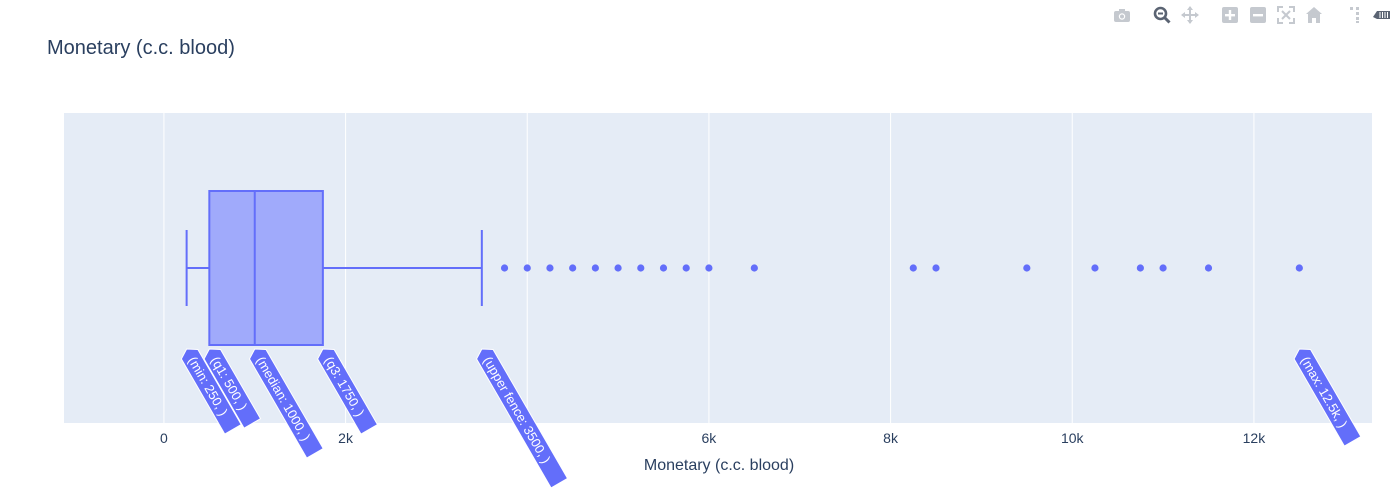 The width and height of the screenshot is (1400, 495). I want to click on modebar, so click(1248, 15).